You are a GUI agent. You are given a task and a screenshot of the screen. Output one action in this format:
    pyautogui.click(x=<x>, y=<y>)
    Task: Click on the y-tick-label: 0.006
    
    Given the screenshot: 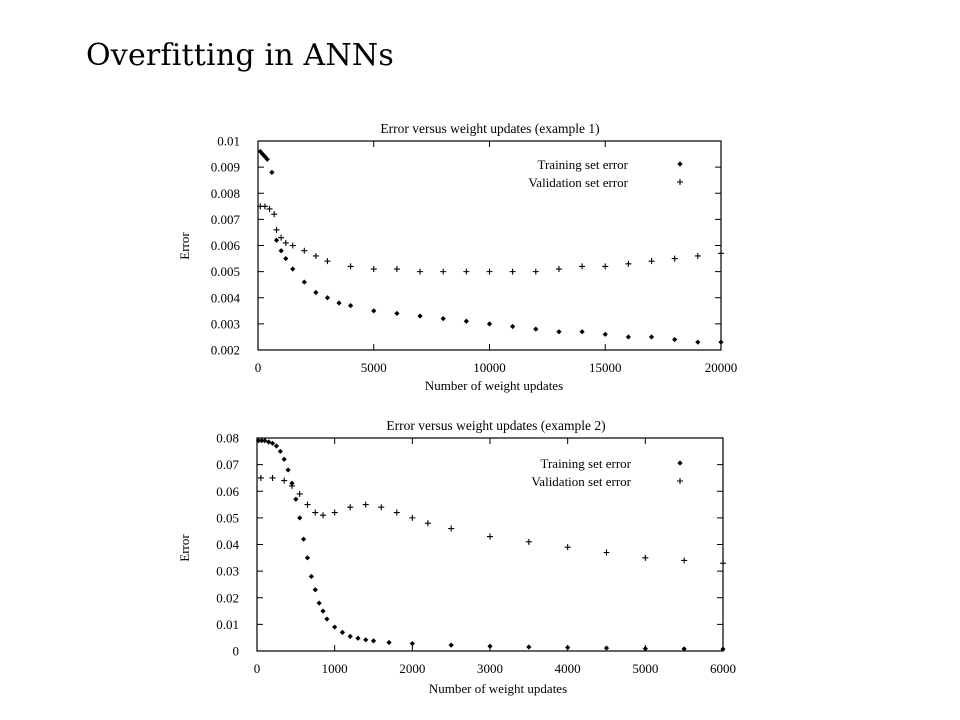 What is the action you would take?
    pyautogui.click(x=226, y=245)
    